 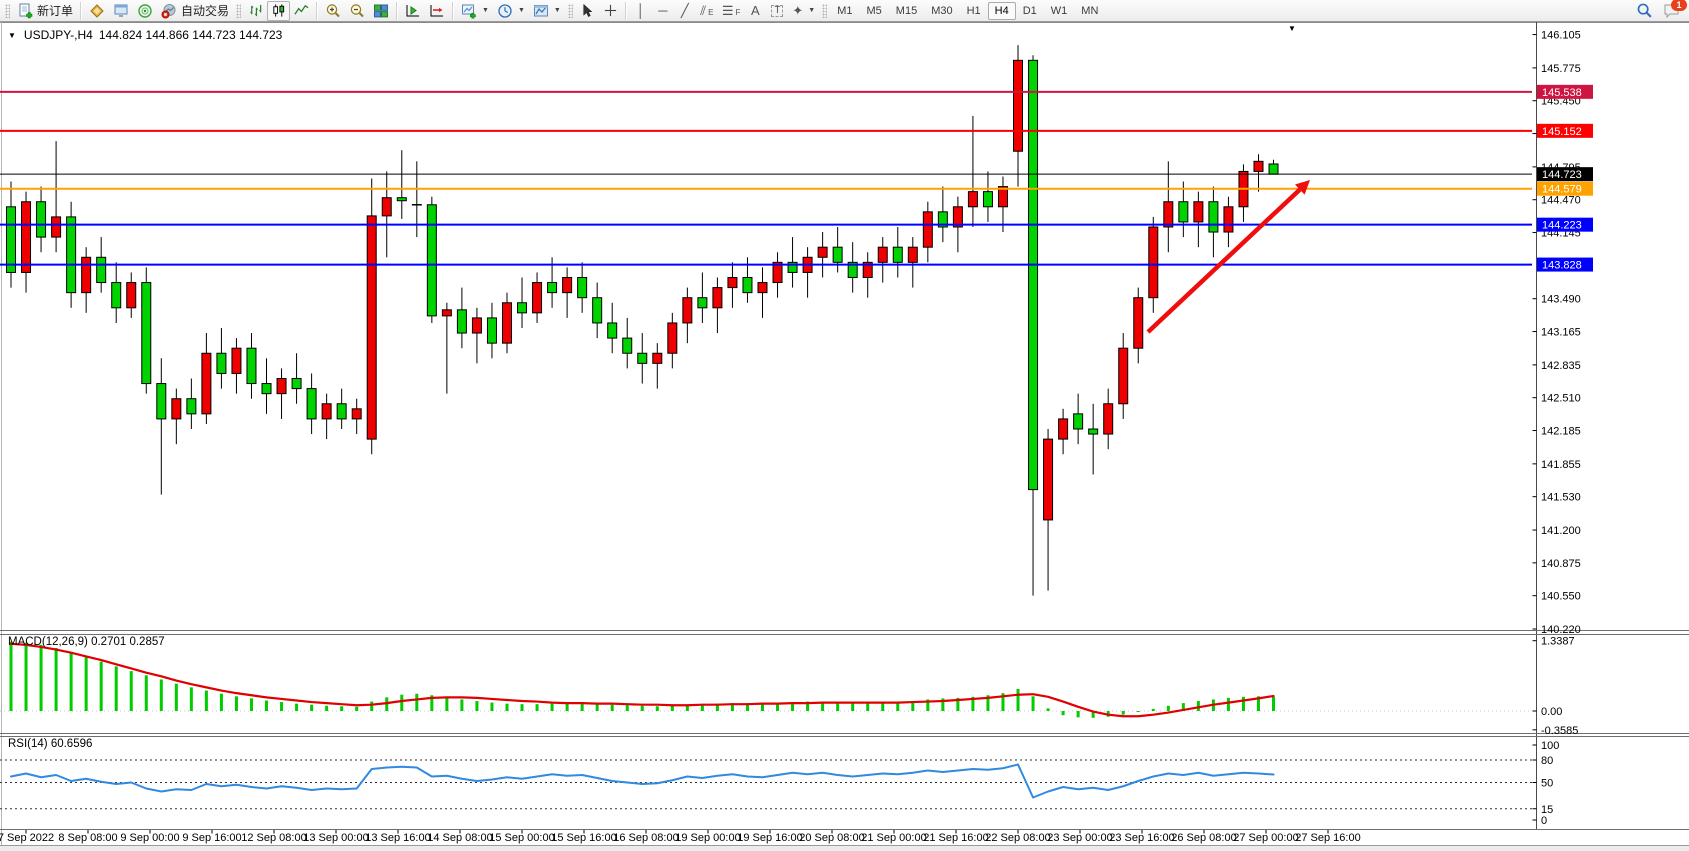 What do you see at coordinates (711, 12) in the screenshot?
I see `channel-sub-label: E` at bounding box center [711, 12].